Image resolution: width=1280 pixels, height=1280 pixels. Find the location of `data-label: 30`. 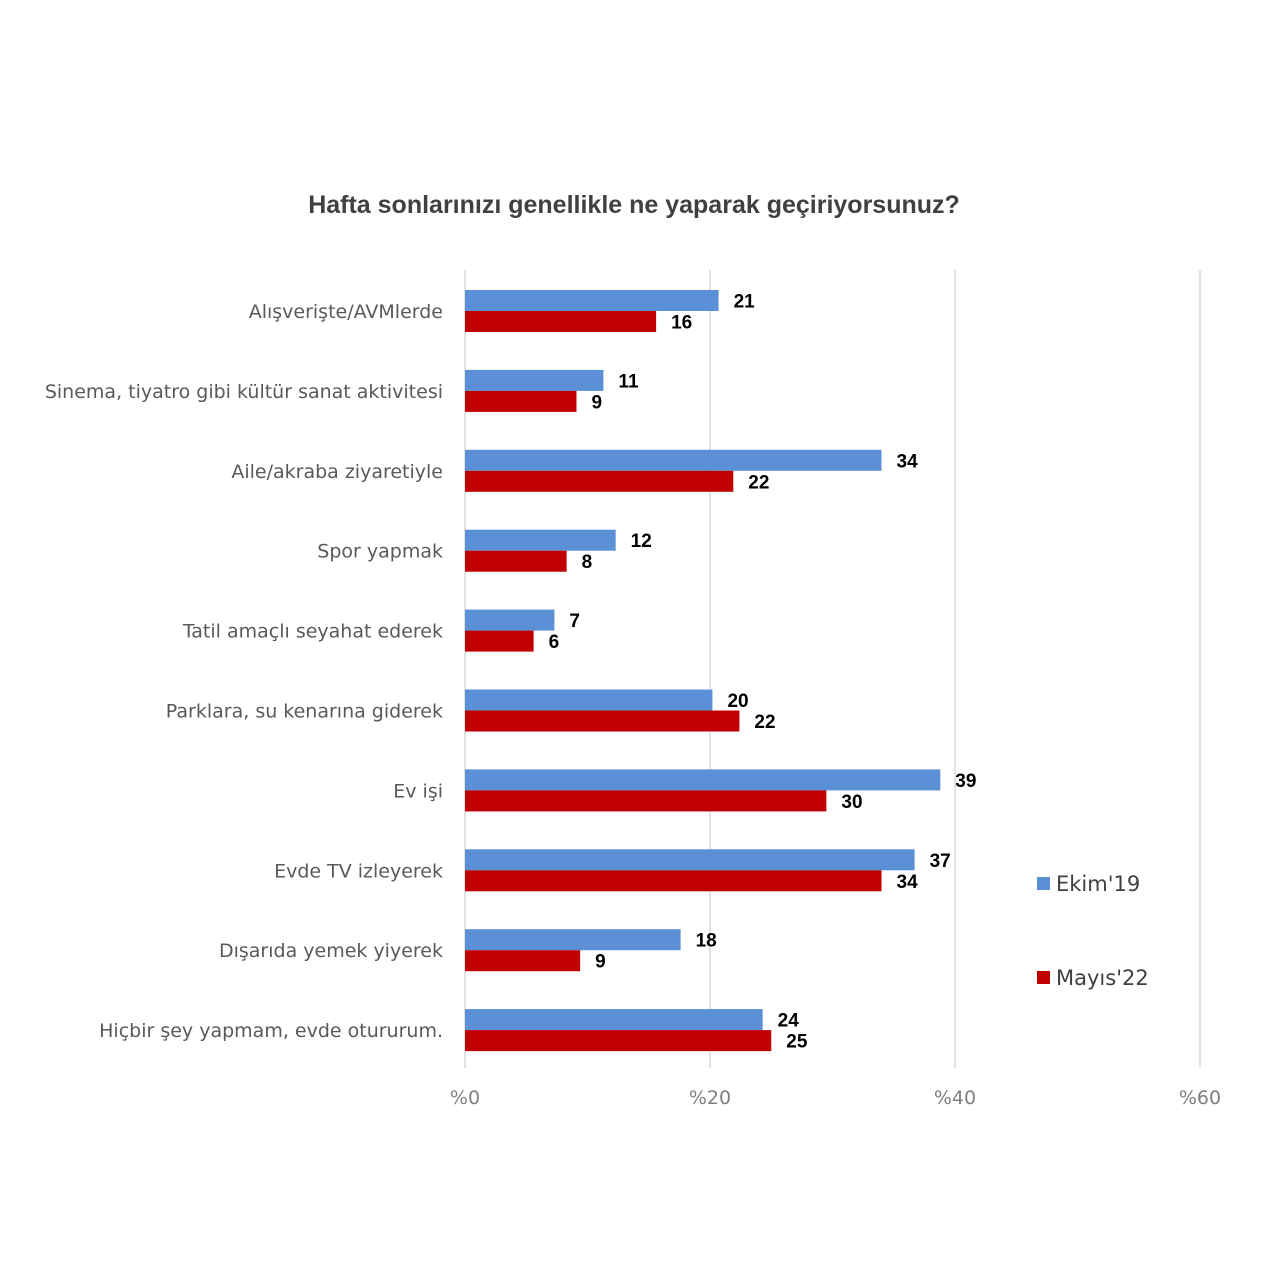

data-label: 30 is located at coordinates (851, 802).